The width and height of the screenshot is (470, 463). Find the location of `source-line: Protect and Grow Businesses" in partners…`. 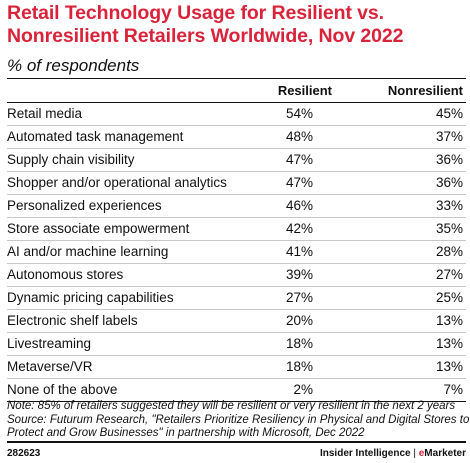

source-line: Protect and Grow Businesses" in partners… is located at coordinates (186, 433).